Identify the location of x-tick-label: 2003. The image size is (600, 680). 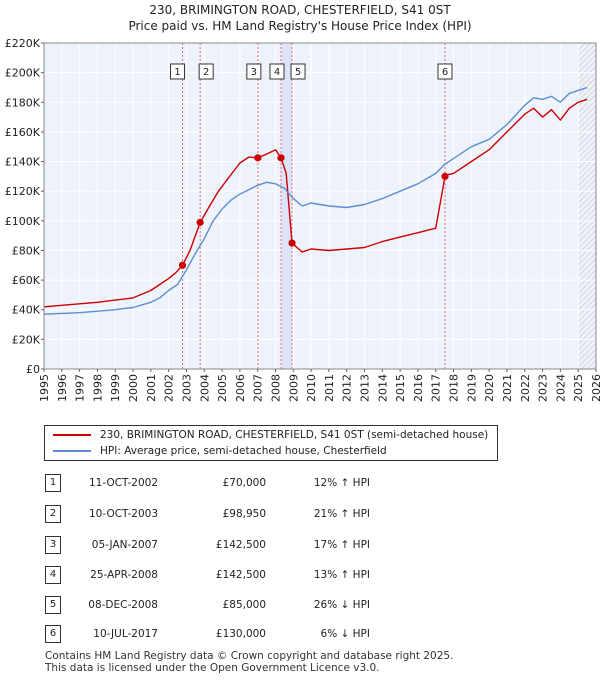
(186, 388).